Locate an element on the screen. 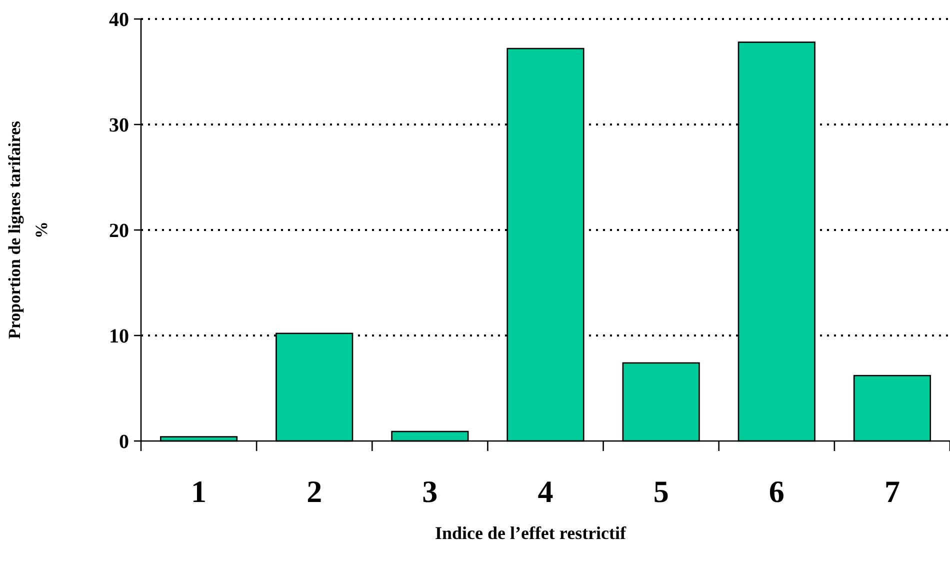 The height and width of the screenshot is (565, 950). x-tick-label: 7 is located at coordinates (892, 491).